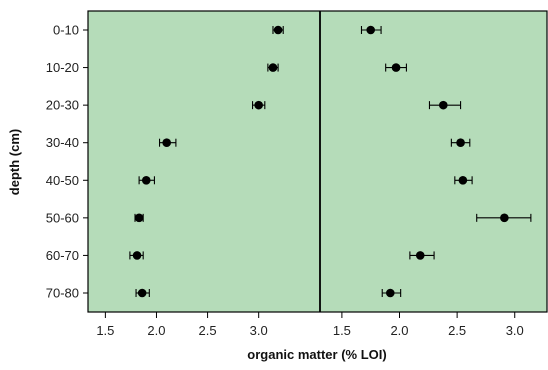  I want to click on x-axis-title: organic matter (% LOI), so click(316, 354).